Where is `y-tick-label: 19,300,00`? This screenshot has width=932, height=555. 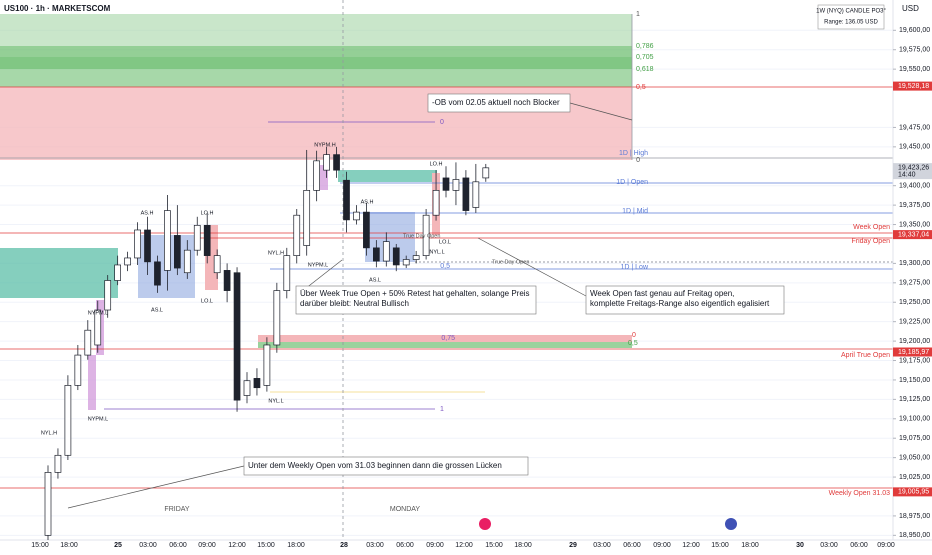 y-tick-label: 19,300,00 is located at coordinates (914, 263).